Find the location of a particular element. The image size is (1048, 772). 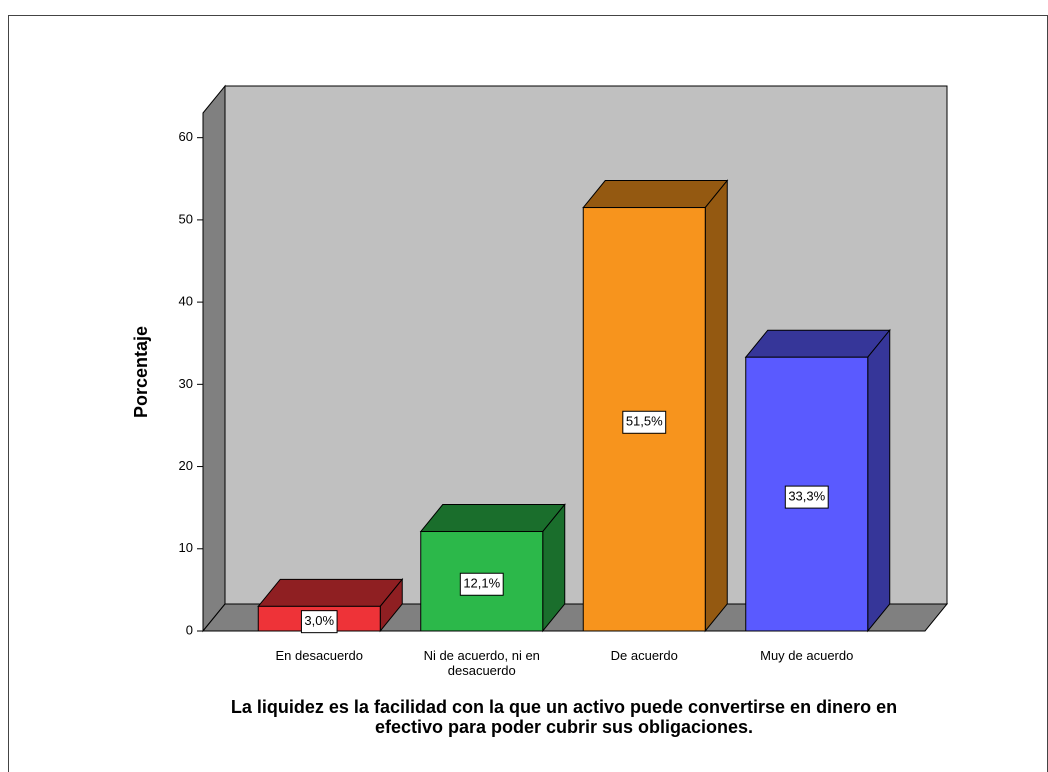

y-tick-label: 30 is located at coordinates (186, 383).